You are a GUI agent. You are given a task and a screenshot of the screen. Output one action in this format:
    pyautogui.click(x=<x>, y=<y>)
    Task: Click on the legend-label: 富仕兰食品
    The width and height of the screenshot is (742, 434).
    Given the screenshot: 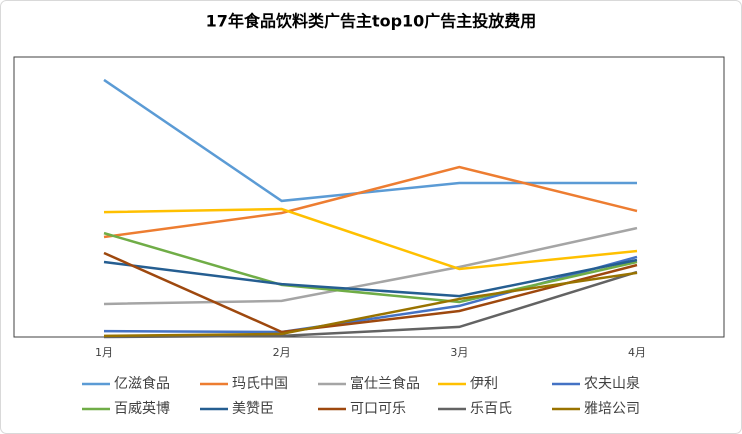 What is the action you would take?
    pyautogui.click(x=385, y=383)
    